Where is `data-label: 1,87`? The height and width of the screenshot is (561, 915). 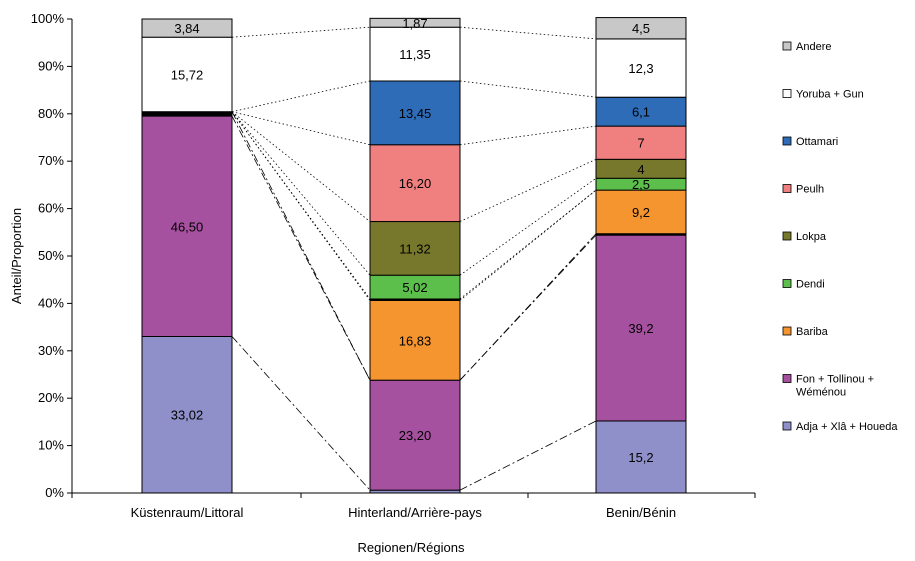
data-label: 1,87 is located at coordinates (414, 23).